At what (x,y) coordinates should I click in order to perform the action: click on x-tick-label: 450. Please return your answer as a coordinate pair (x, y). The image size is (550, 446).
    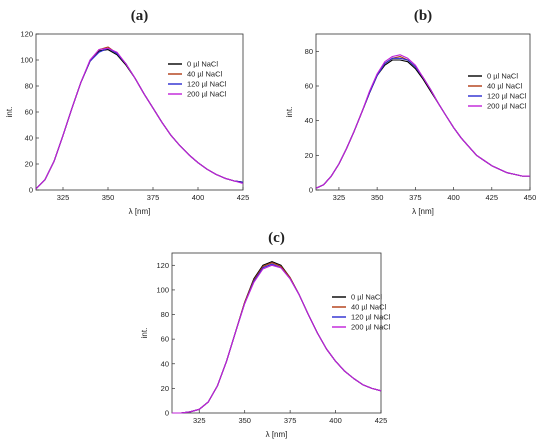
    Looking at the image, I should click on (530, 197).